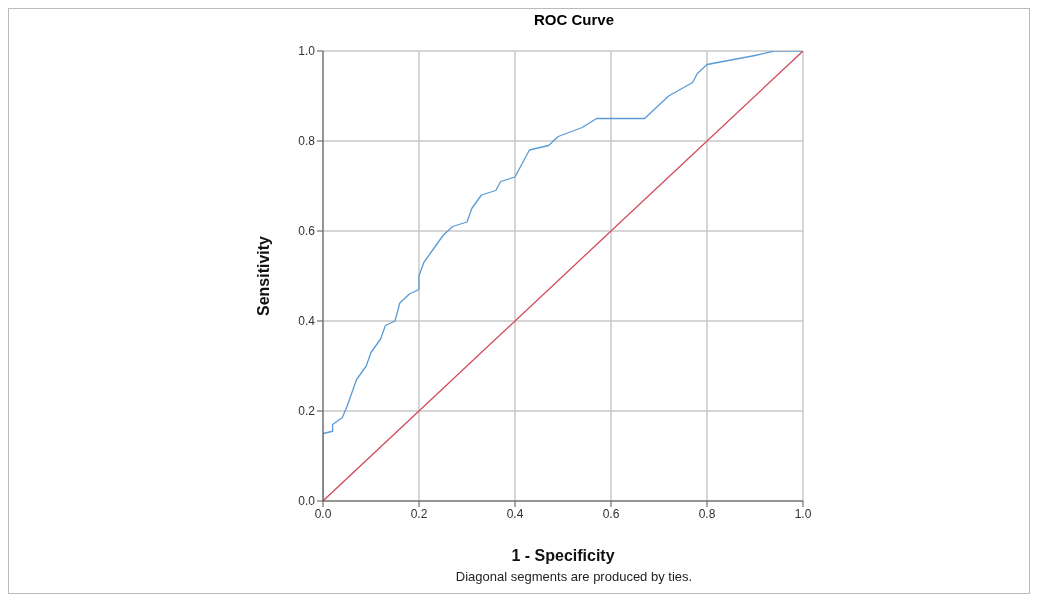 This screenshot has height=600, width=1038. Describe the element at coordinates (307, 51) in the screenshot. I see `y-tick-label: 1.0` at that location.